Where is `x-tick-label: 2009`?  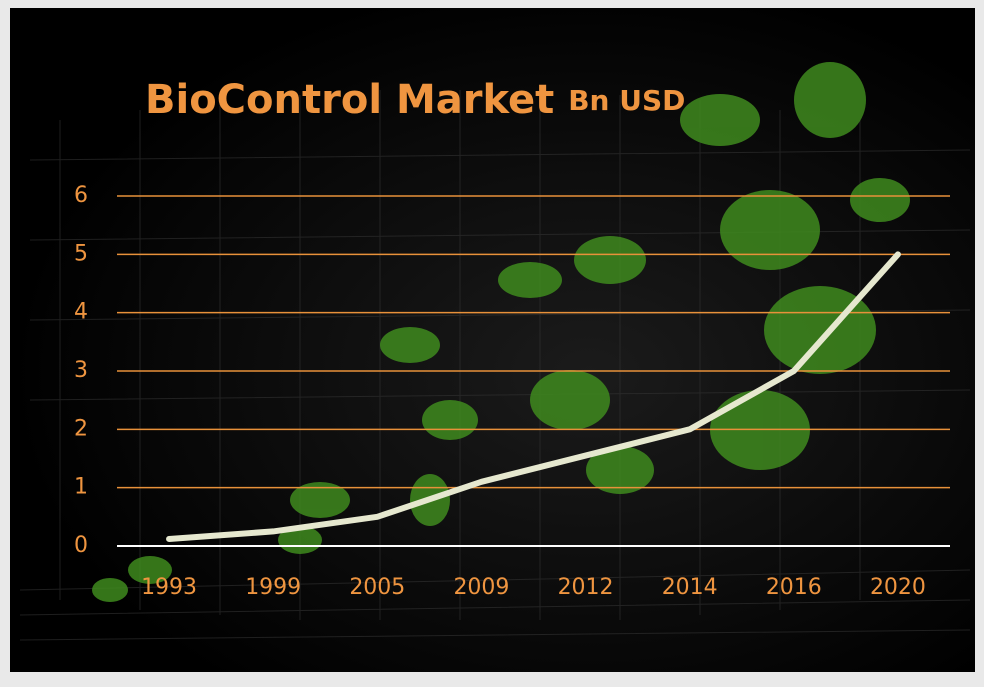
x-tick-label: 2009 is located at coordinates (481, 587).